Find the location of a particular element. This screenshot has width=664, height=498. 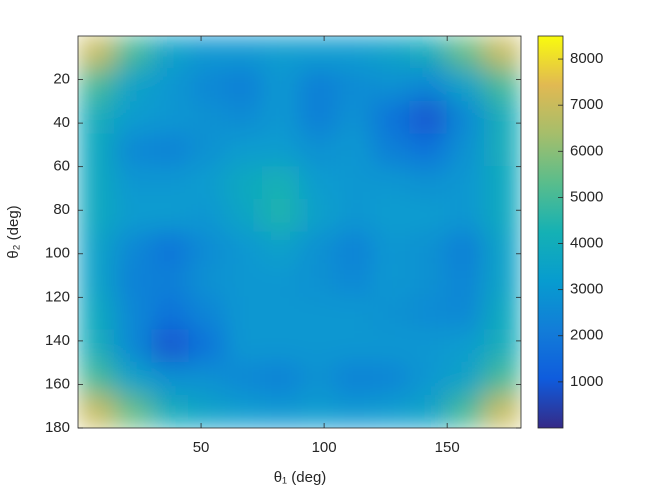

x-tick-label: 50 is located at coordinates (201, 447).